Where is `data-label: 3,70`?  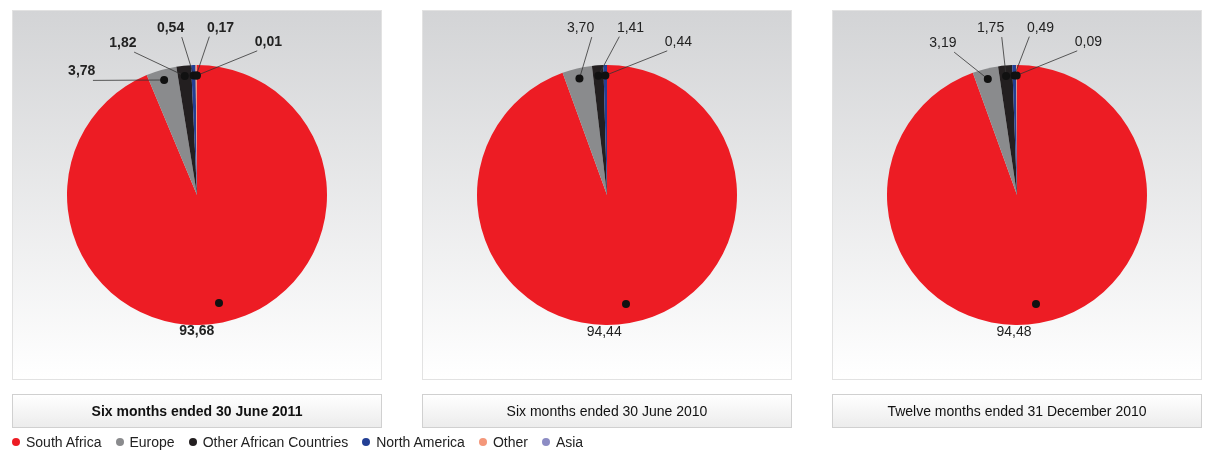 data-label: 3,70 is located at coordinates (580, 26).